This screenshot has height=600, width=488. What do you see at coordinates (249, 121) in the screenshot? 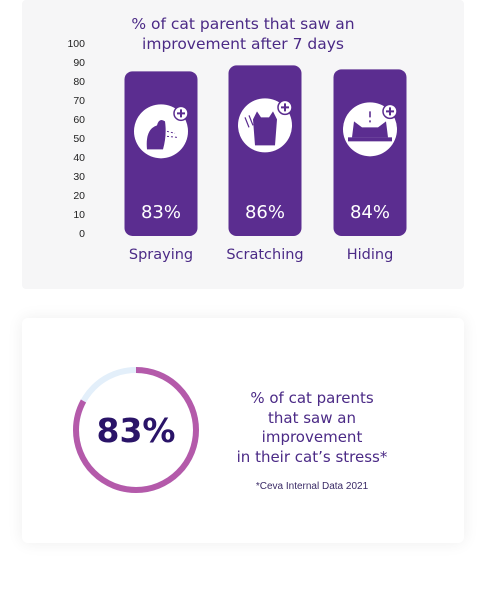
I see `scratch-lines` at bounding box center [249, 121].